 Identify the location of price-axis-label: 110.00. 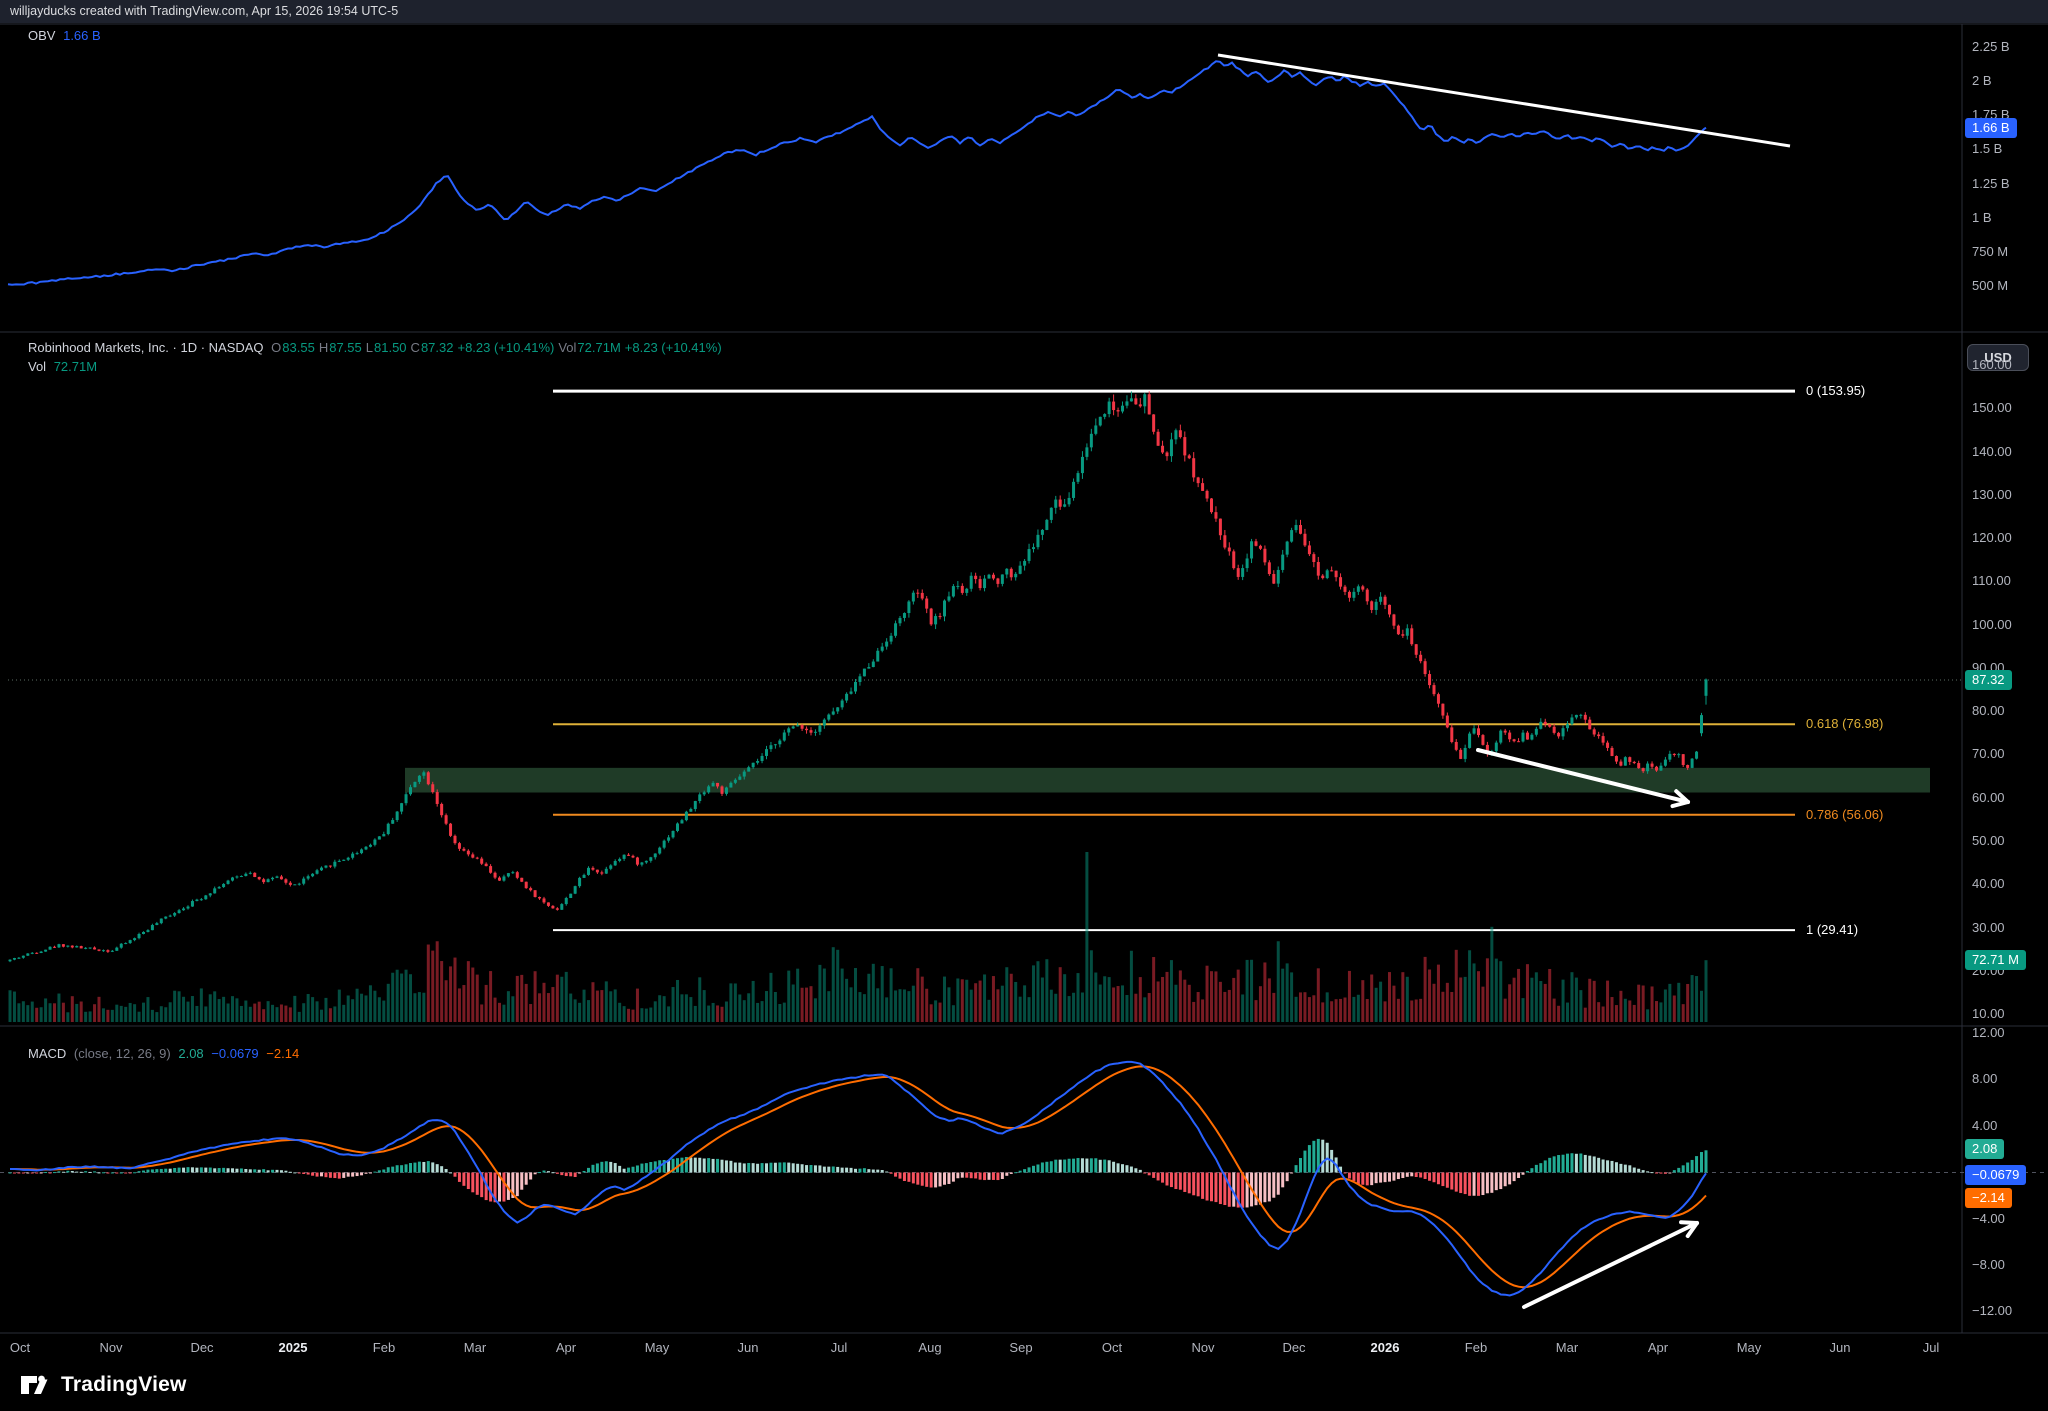
(1991, 581).